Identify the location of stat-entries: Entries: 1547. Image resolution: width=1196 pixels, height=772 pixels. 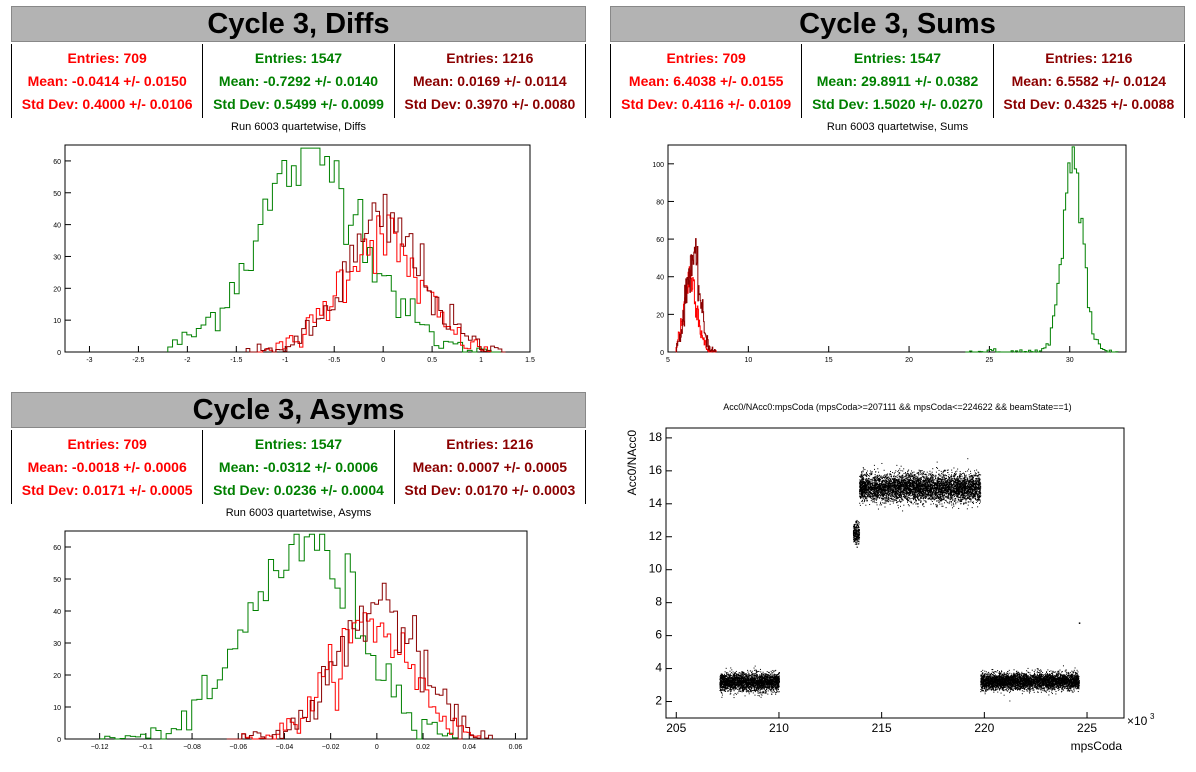
(298, 57).